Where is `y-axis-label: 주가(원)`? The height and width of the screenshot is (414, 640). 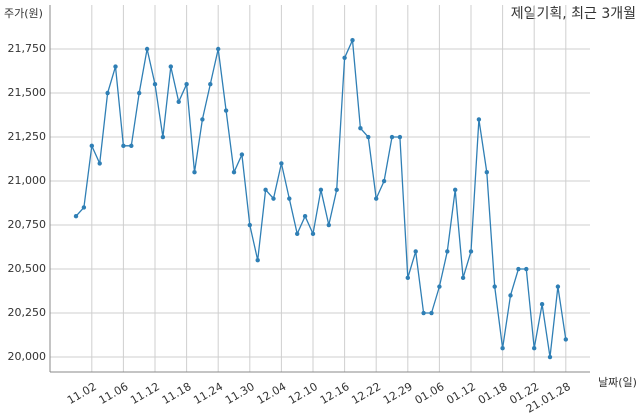
y-axis-label: 주가(원) is located at coordinates (23, 13).